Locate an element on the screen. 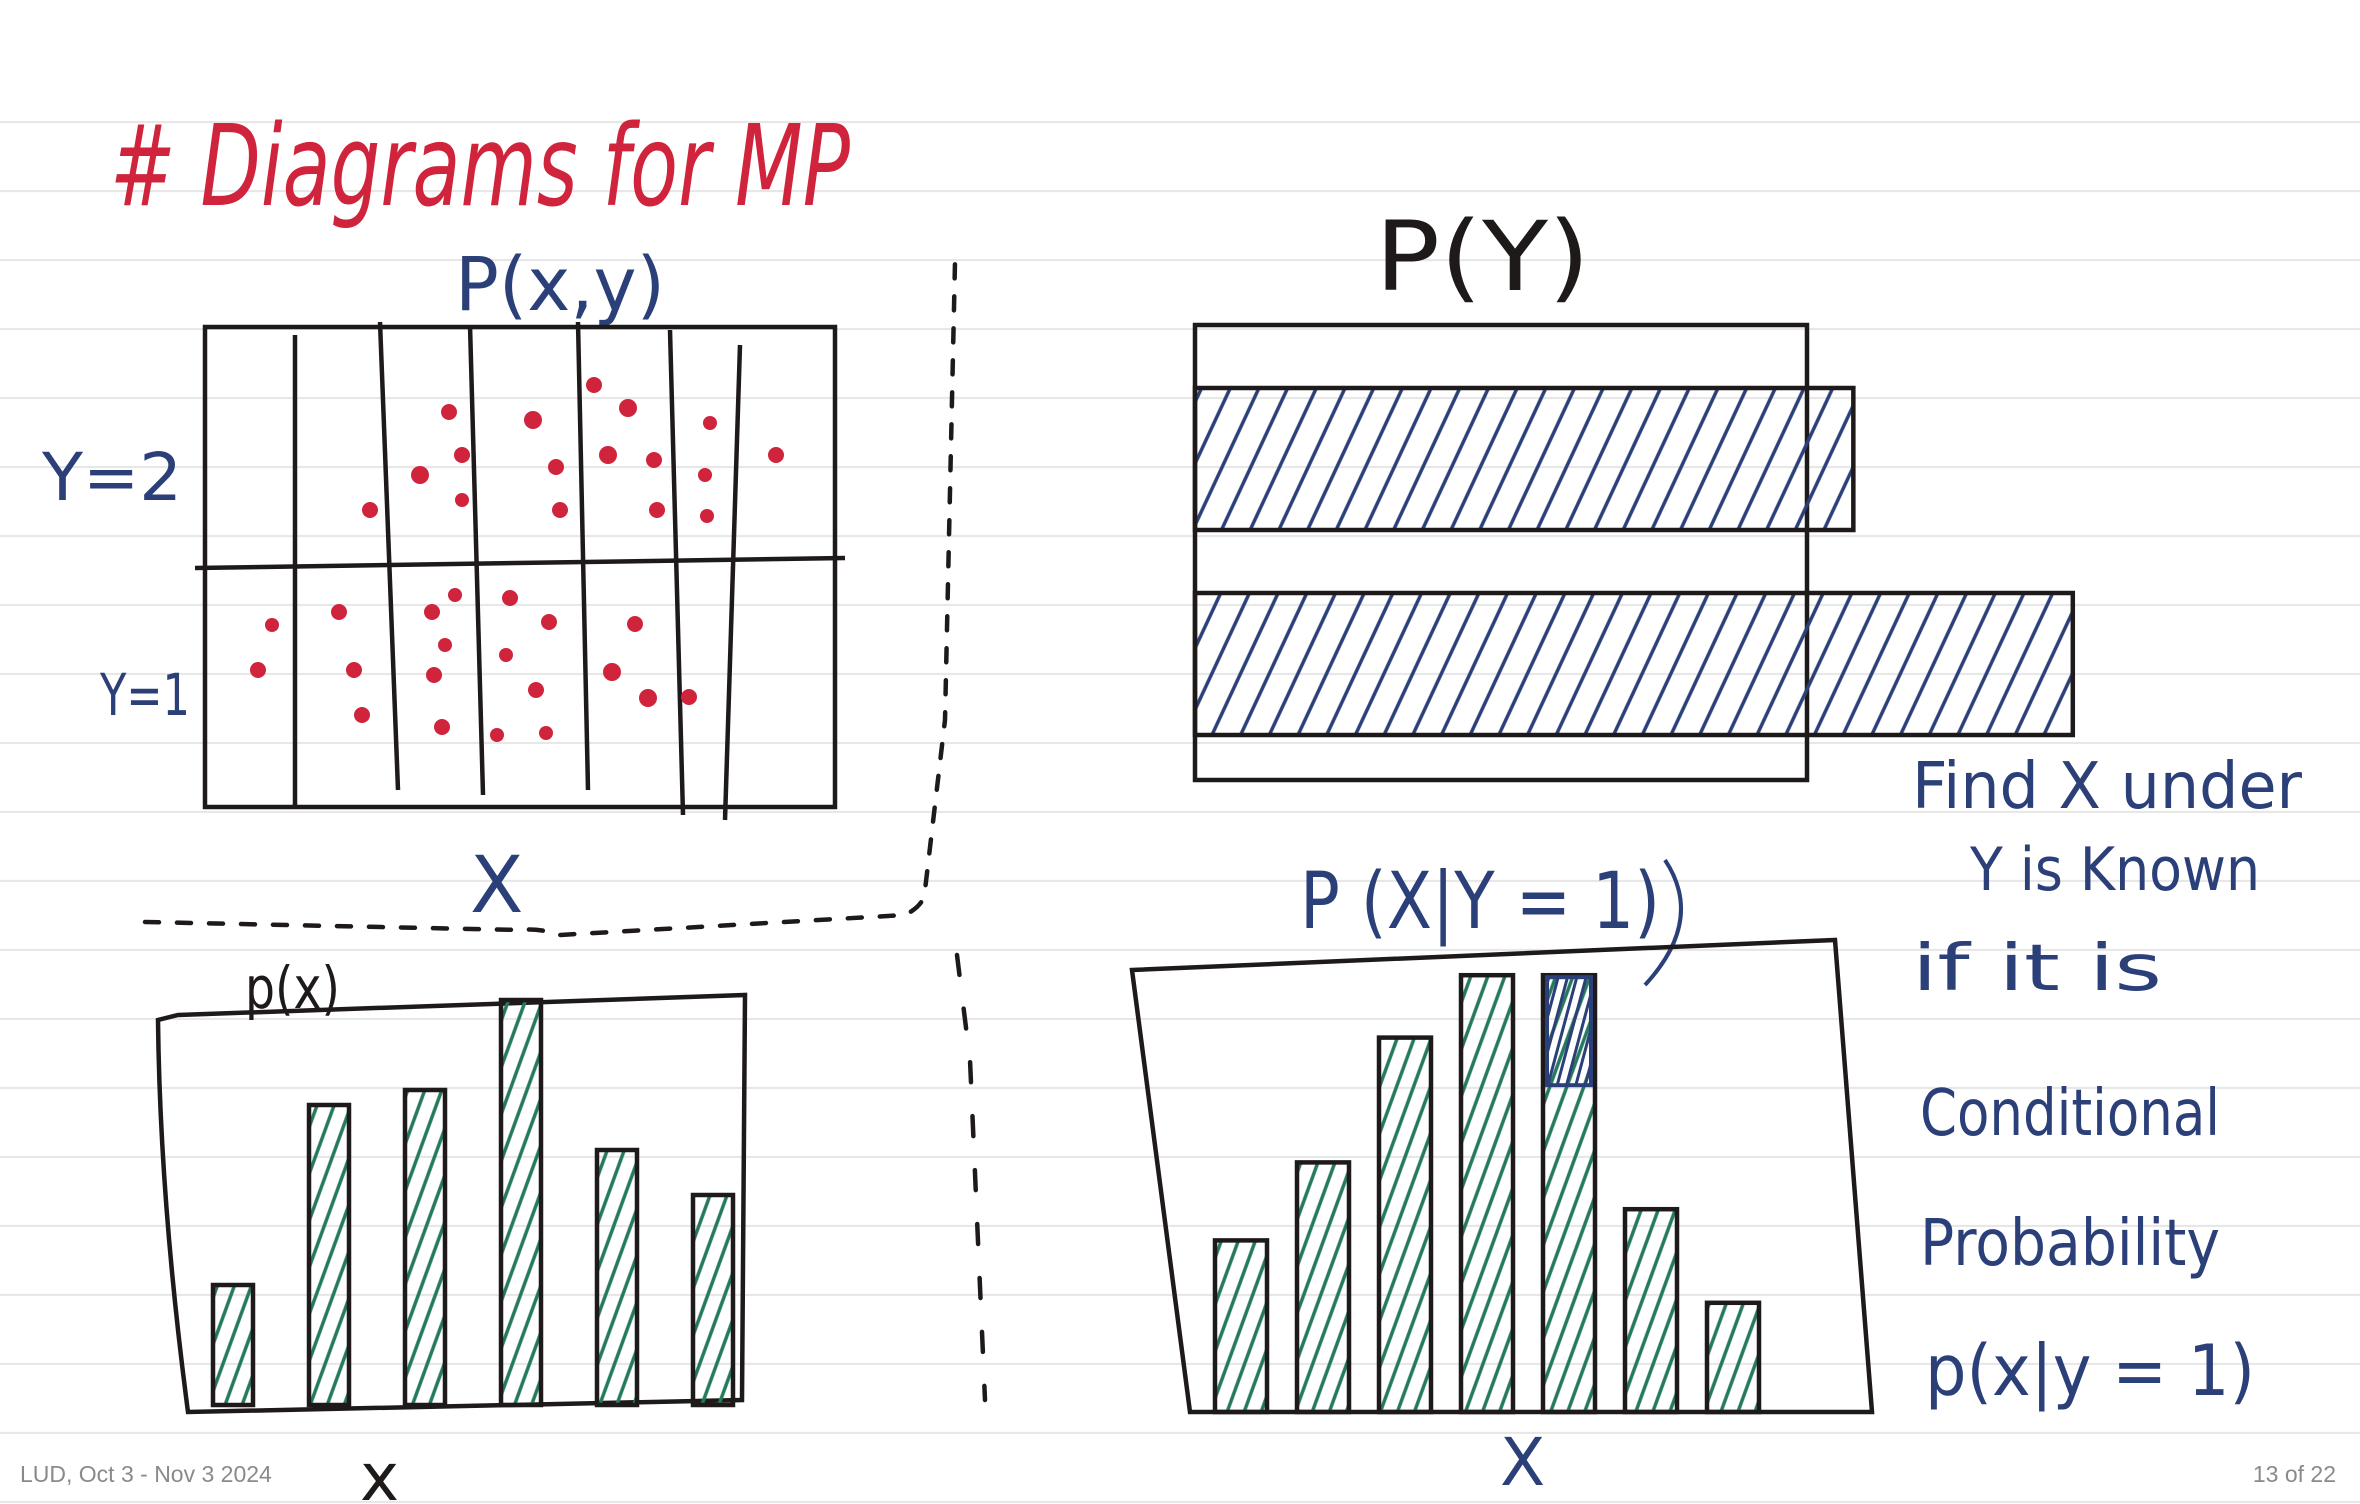 Image resolution: width=2360 pixels, height=1504 pixels. joint-grid-row-divider is located at coordinates (520, 563).